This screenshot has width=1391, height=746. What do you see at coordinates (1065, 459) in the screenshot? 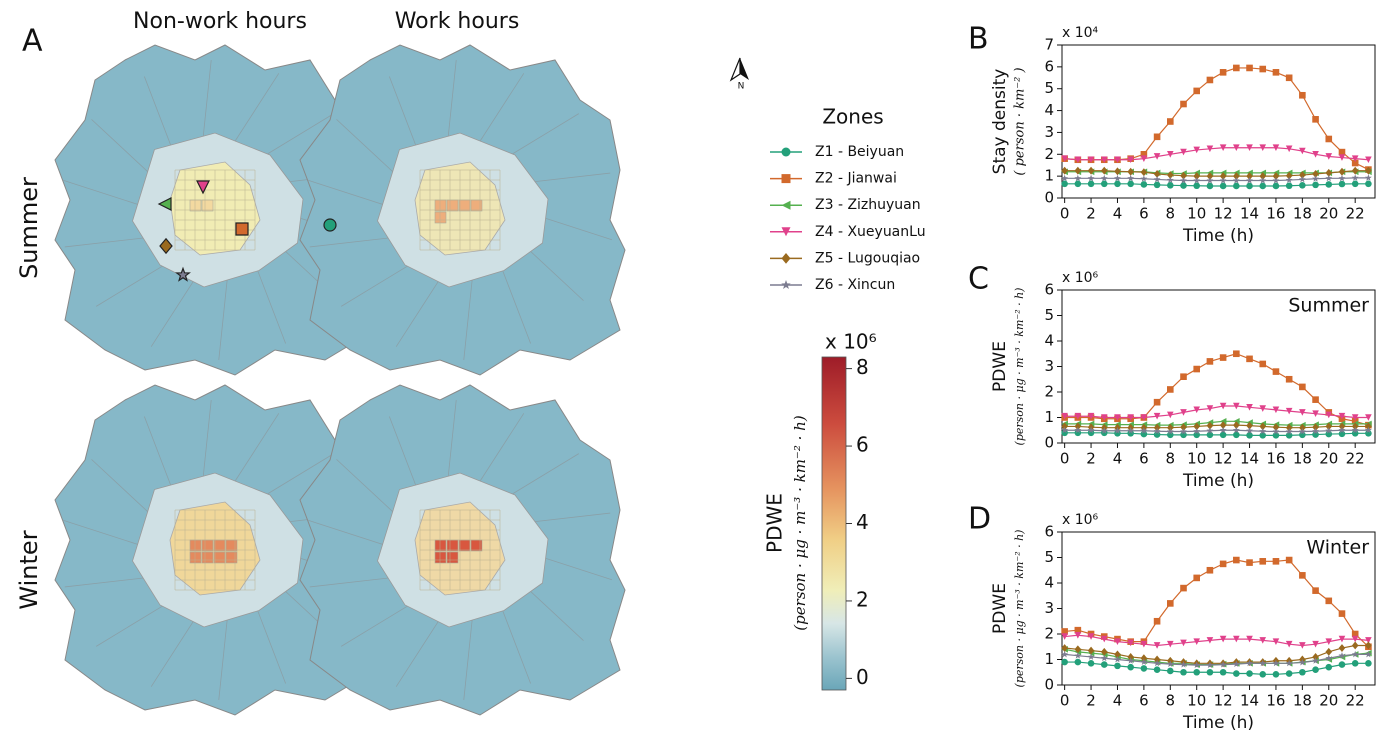
I see `x-tick-label: 0` at bounding box center [1065, 459].